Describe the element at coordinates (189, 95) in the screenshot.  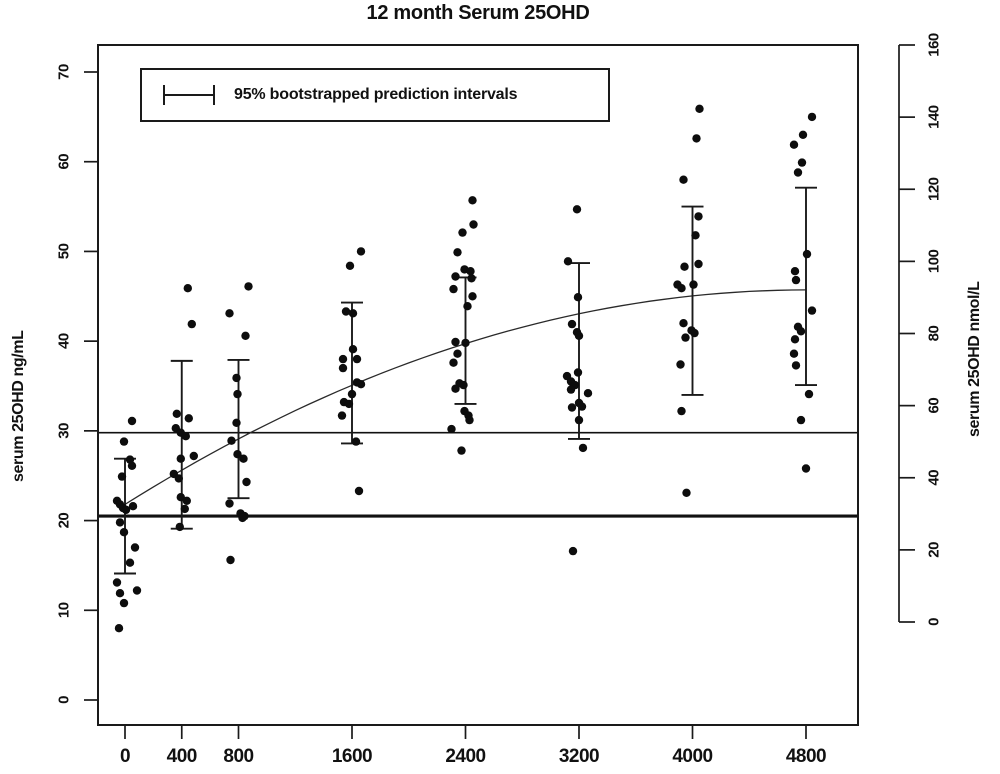
I see `error-bar-icon` at that location.